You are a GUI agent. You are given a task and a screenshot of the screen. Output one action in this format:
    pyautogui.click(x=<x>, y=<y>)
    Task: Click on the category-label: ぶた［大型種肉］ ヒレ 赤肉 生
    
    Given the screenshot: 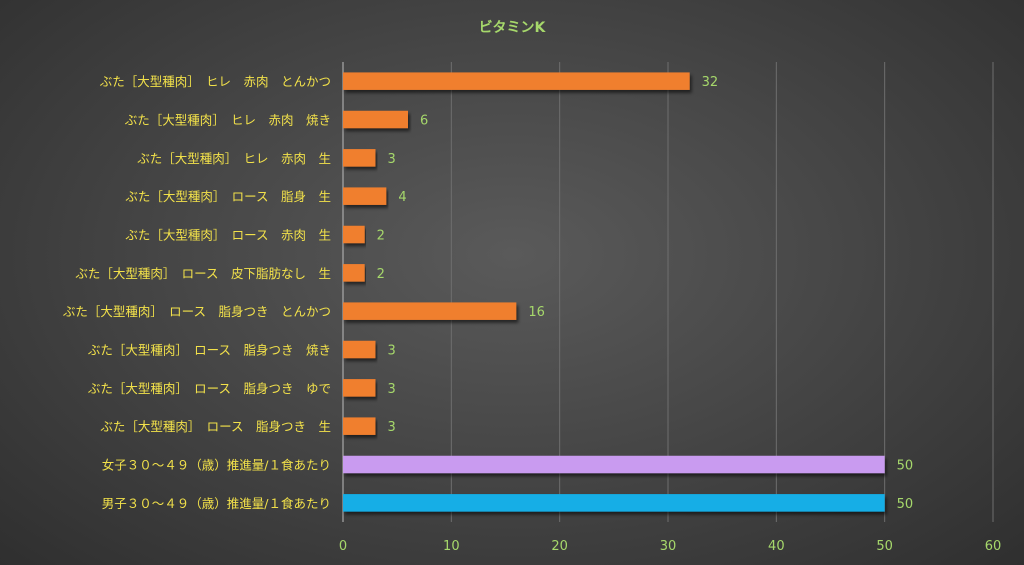 What is the action you would take?
    pyautogui.click(x=234, y=158)
    